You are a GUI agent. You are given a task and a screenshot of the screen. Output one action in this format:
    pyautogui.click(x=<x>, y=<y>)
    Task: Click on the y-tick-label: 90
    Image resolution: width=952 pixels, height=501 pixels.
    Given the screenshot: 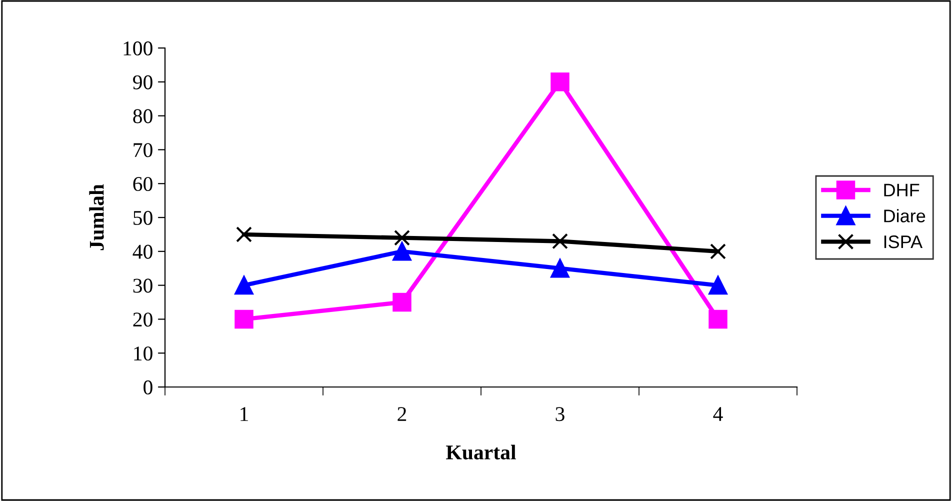 What is the action you would take?
    pyautogui.click(x=142, y=82)
    